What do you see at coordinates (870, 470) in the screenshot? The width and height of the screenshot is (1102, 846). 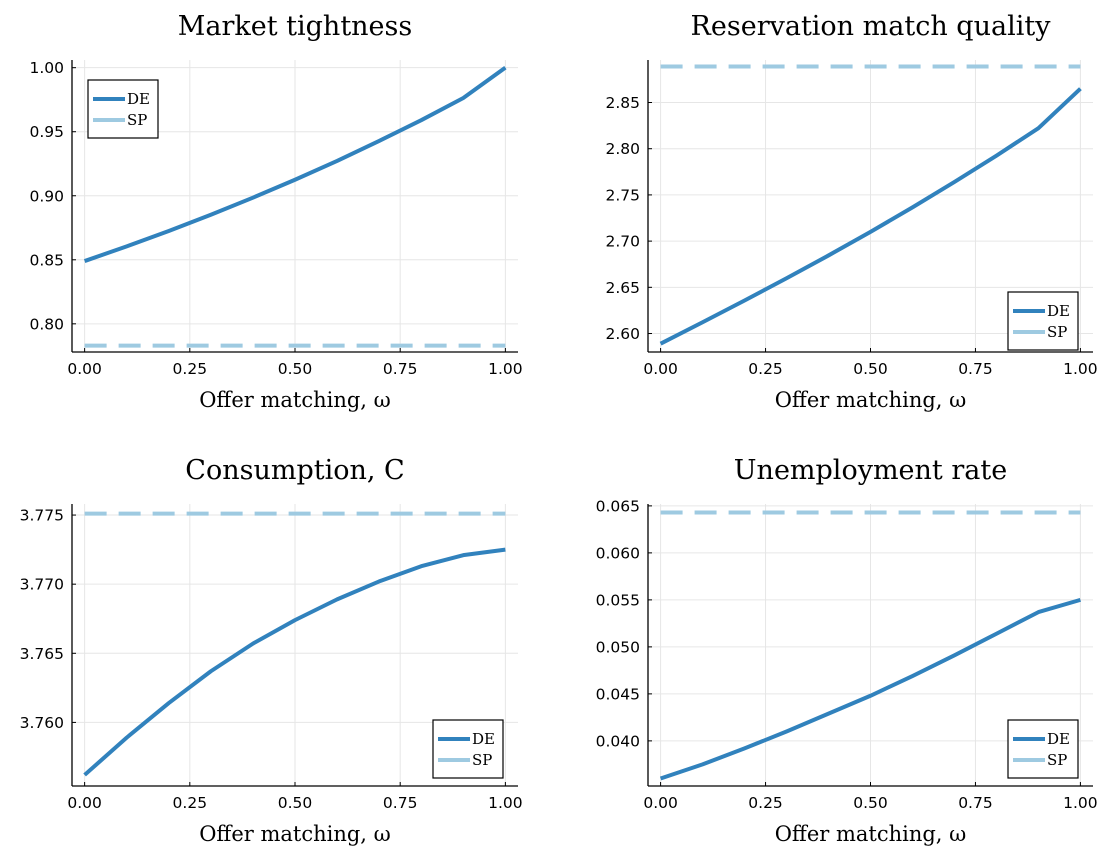 I see `chart-title: Unemployment rate` at bounding box center [870, 470].